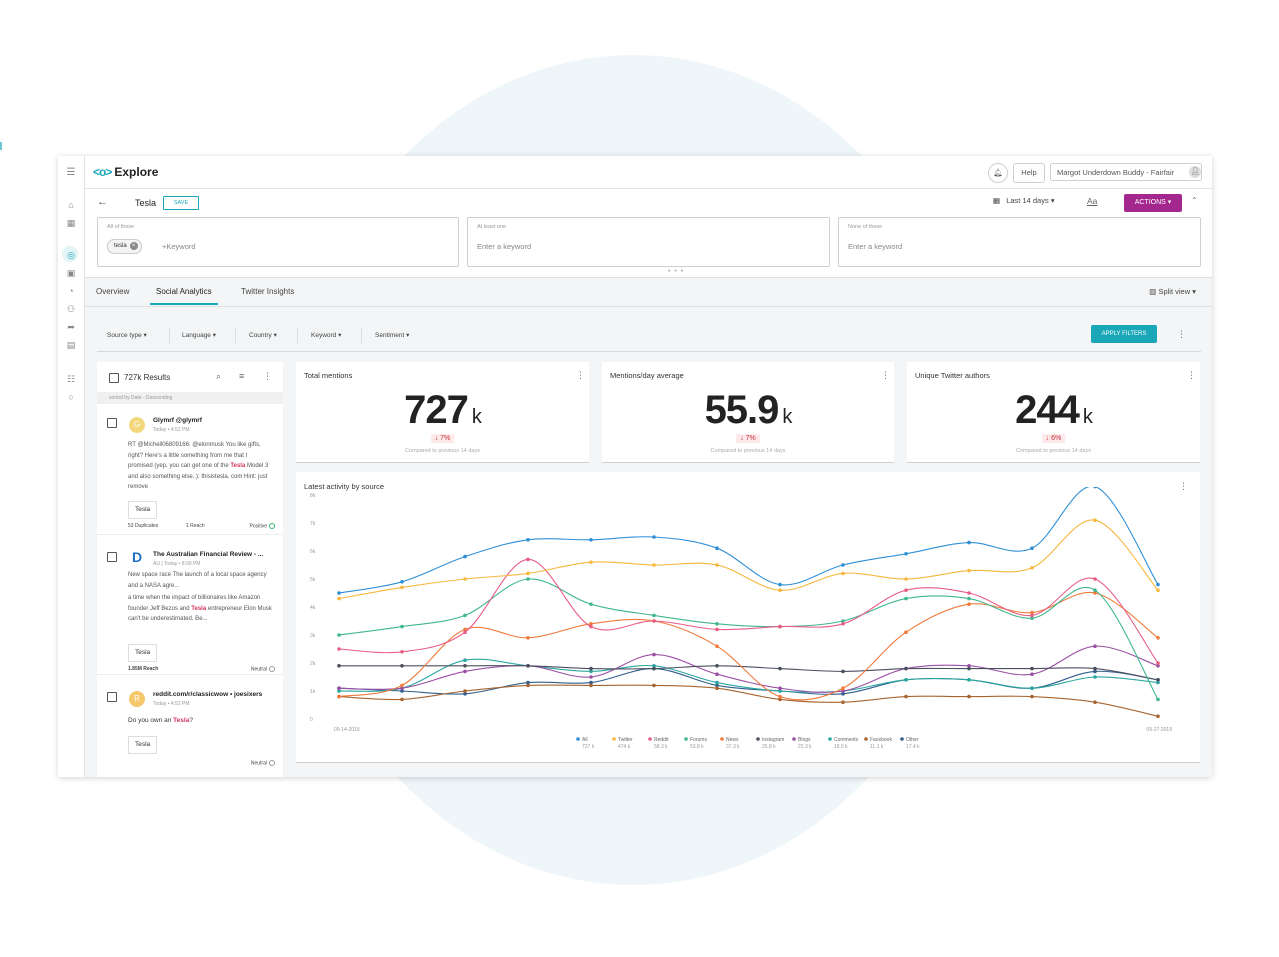 The height and width of the screenshot is (957, 1279). I want to click on avatar: R, so click(137, 699).